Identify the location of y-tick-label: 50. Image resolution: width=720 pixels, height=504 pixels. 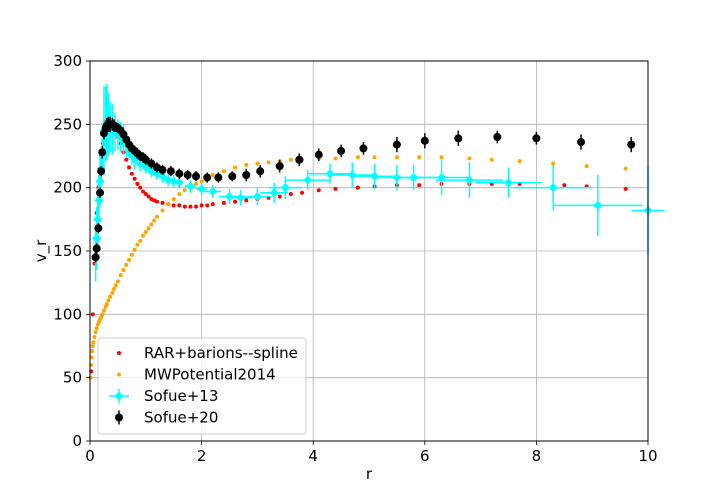
(72, 378).